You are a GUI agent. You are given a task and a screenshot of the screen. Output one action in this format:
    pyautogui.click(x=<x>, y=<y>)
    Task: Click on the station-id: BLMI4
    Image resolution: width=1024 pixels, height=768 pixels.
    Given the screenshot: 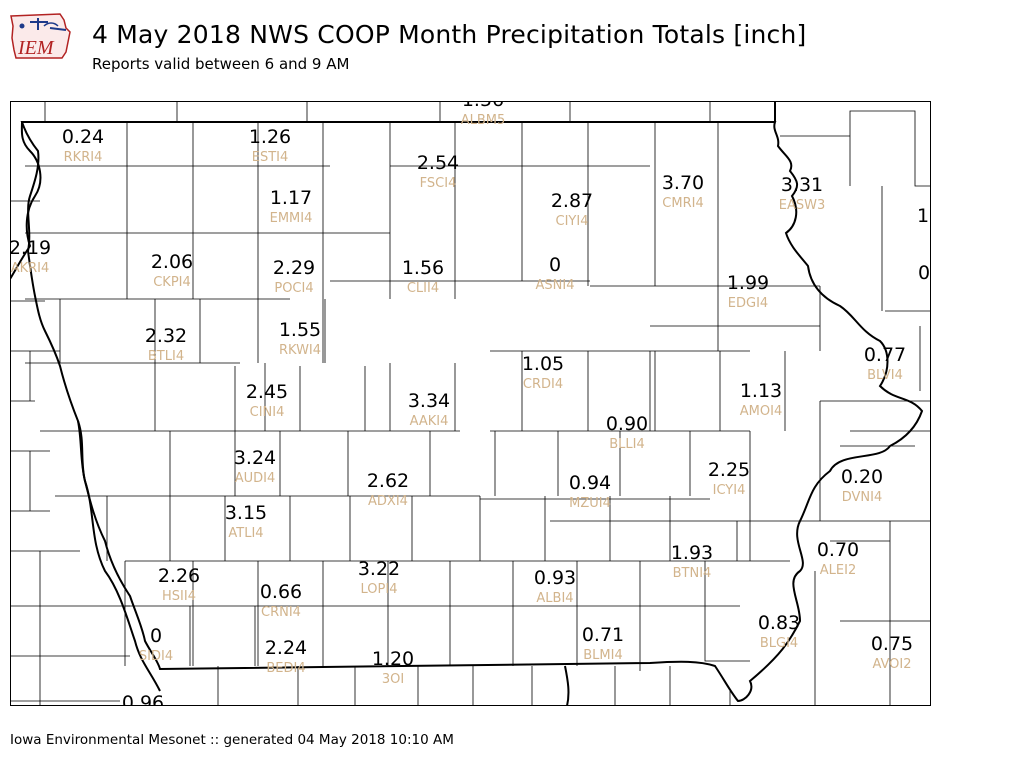 What is the action you would take?
    pyautogui.click(x=602, y=655)
    